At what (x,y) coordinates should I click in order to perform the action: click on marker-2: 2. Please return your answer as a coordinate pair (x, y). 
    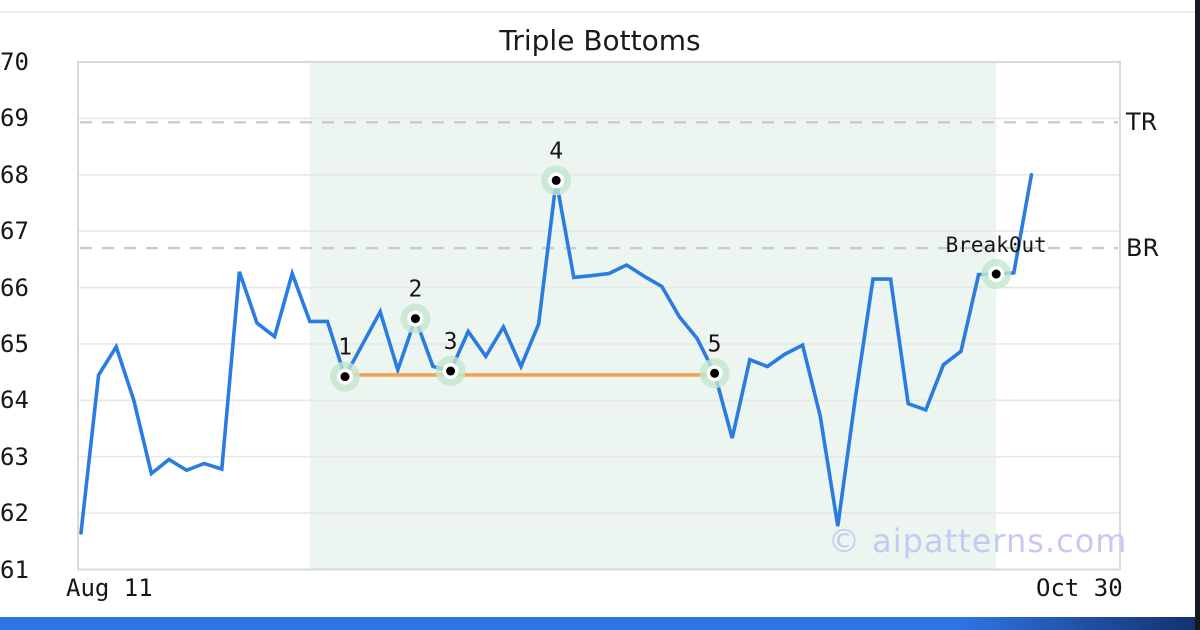
    Looking at the image, I should click on (415, 305).